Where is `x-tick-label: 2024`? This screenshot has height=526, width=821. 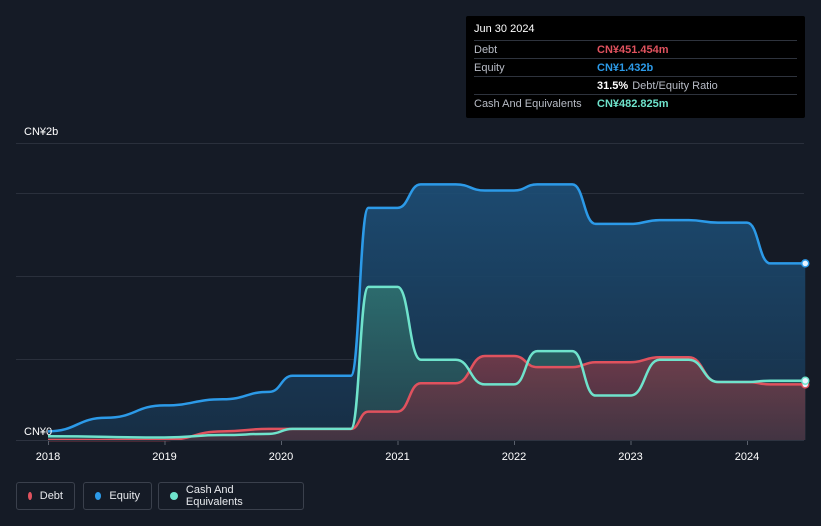
x-tick-label: 2024 is located at coordinates (747, 457).